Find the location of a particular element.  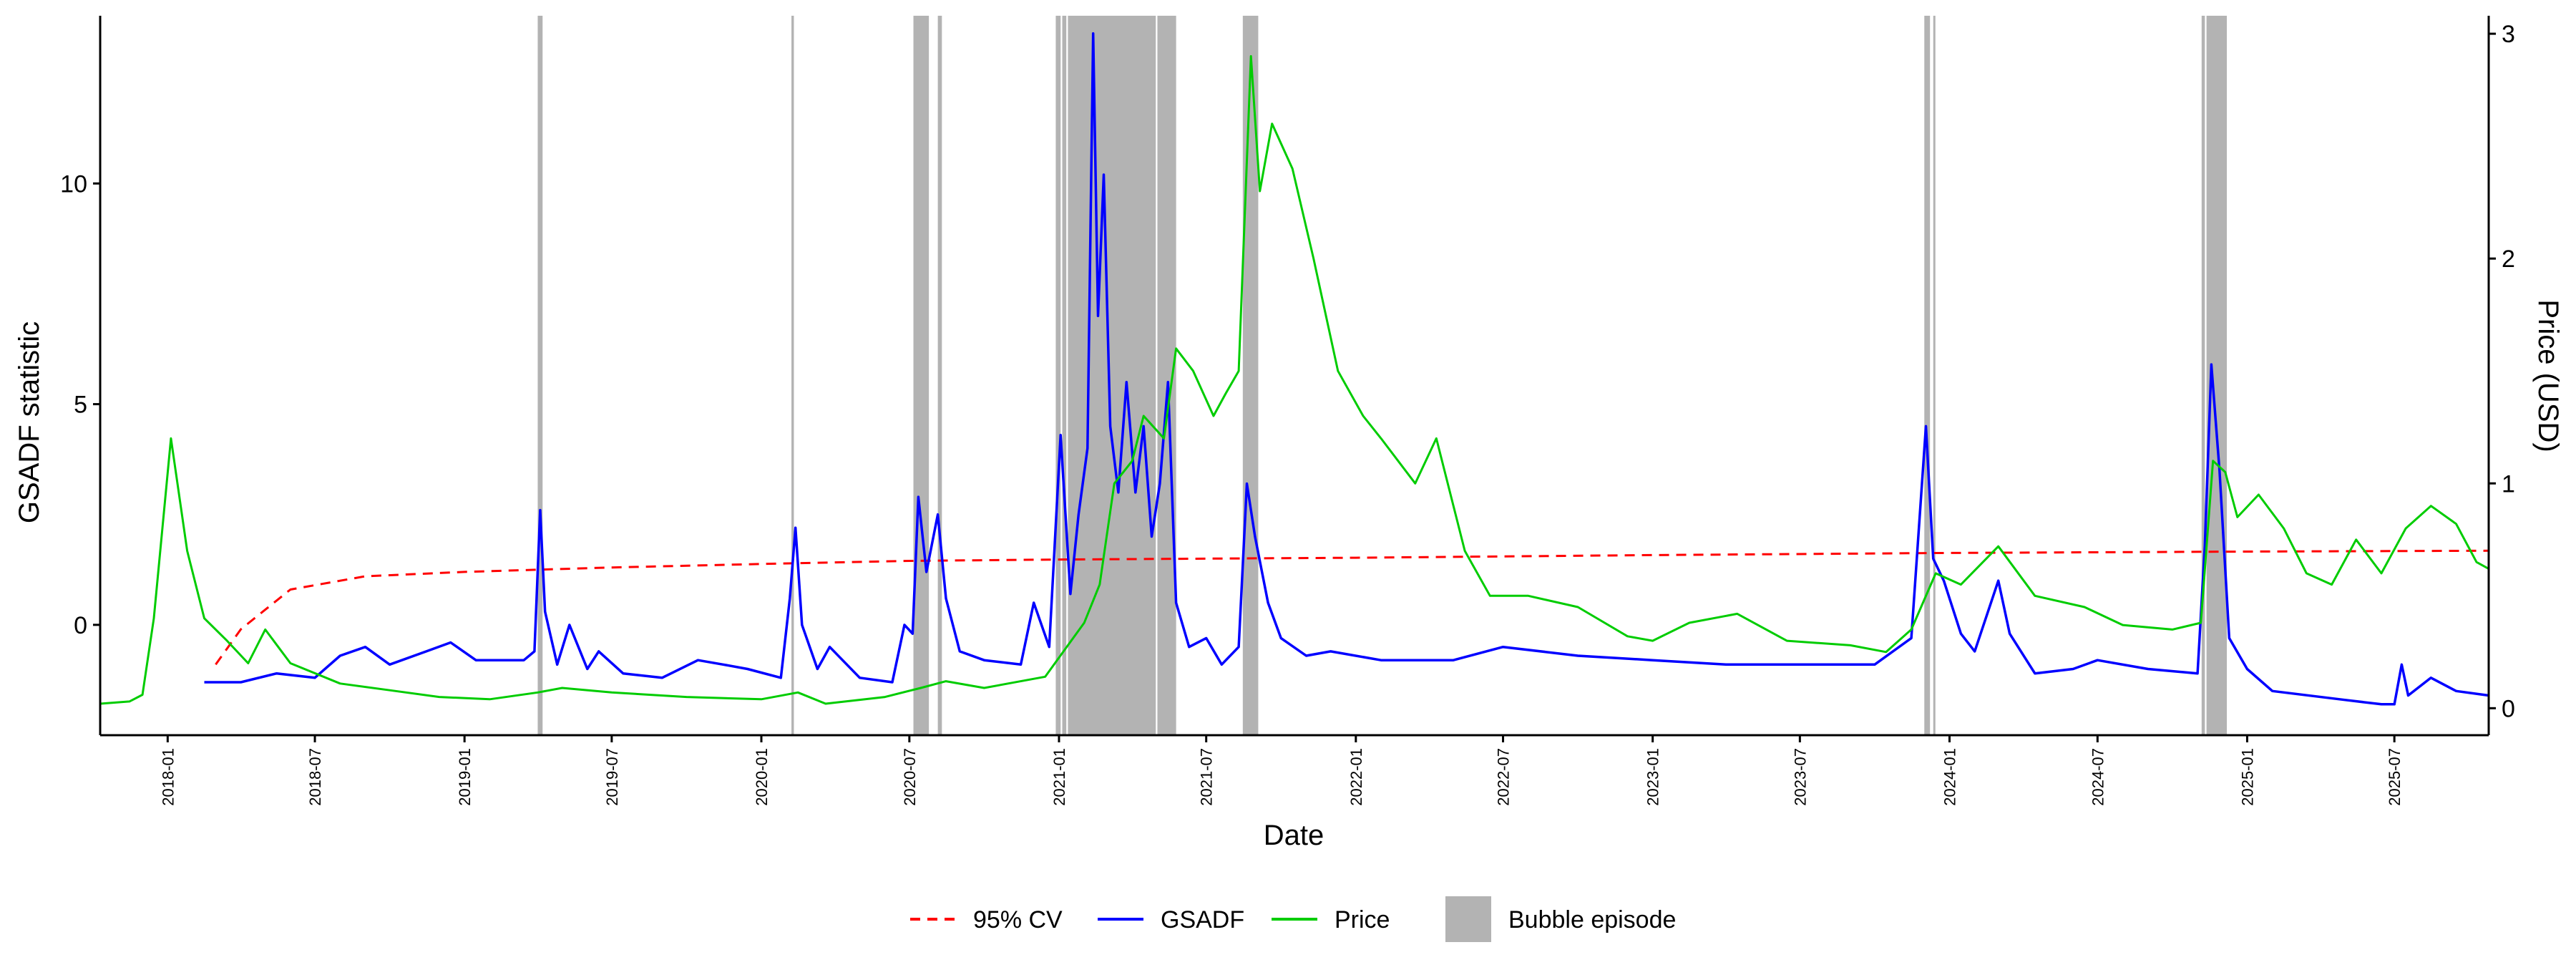

x-tick-label: 2021-07 is located at coordinates (1207, 777).